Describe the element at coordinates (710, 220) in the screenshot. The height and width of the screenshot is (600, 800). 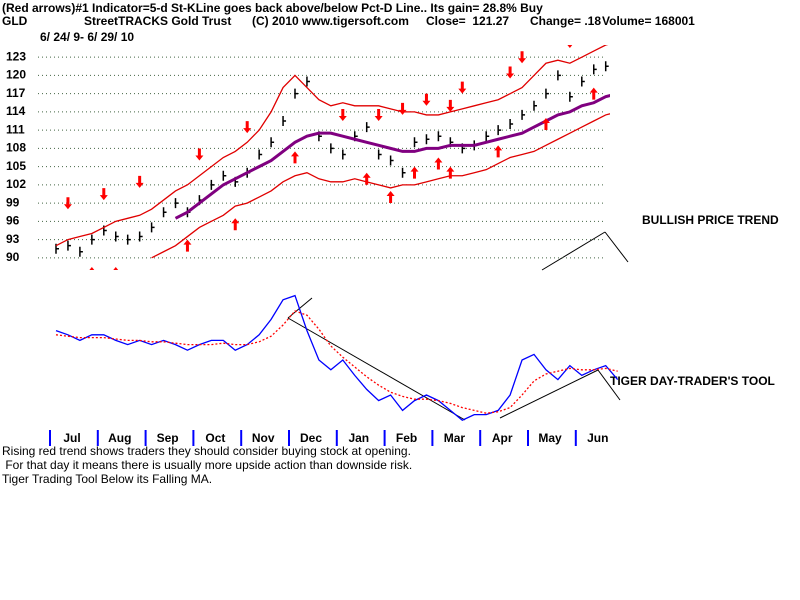
I see `annotation: BULLISH PRICE TREND` at that location.